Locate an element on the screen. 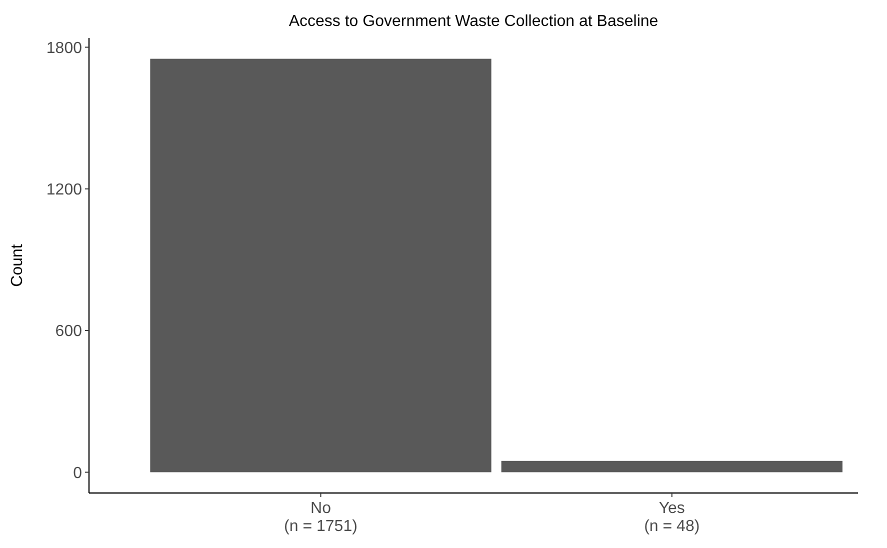 The height and width of the screenshot is (548, 887). chart-title: Access to Government Waste Collection at Baseline is located at coordinates (473, 21).